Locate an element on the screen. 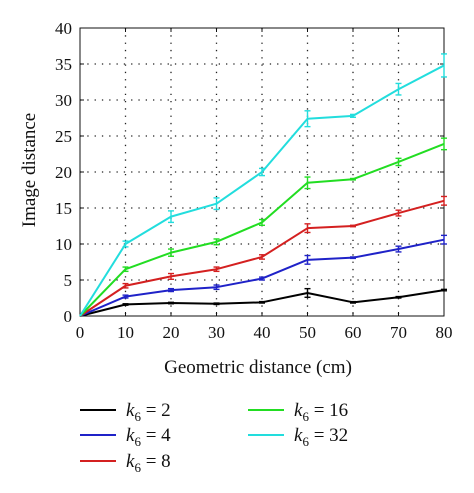 This screenshot has width=474, height=493. x-axis-label: Geometric distance (cm) is located at coordinates (258, 367).